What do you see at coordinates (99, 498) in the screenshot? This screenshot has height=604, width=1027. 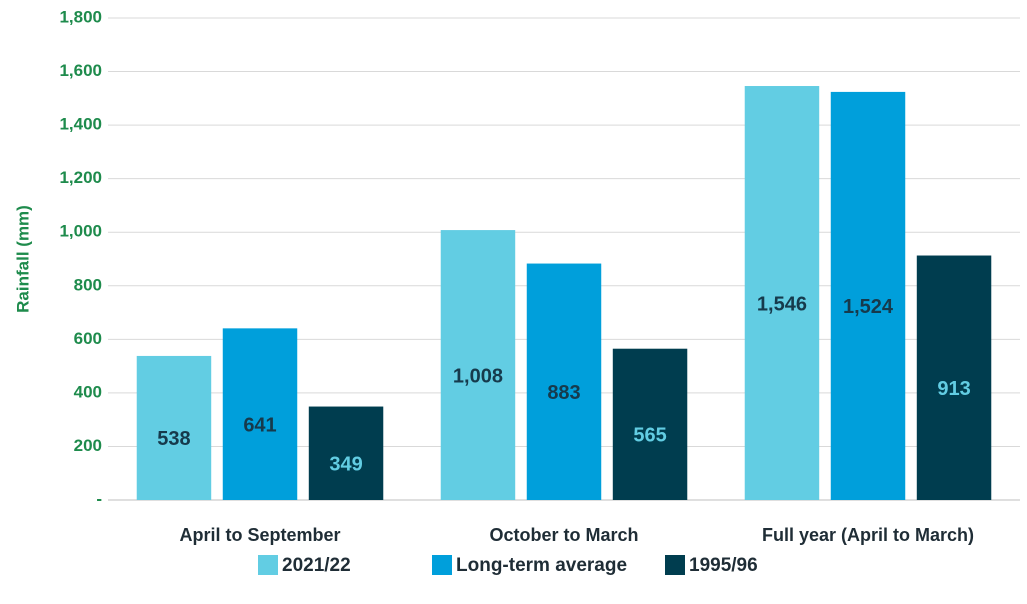 I see `y-tick-label: -` at bounding box center [99, 498].